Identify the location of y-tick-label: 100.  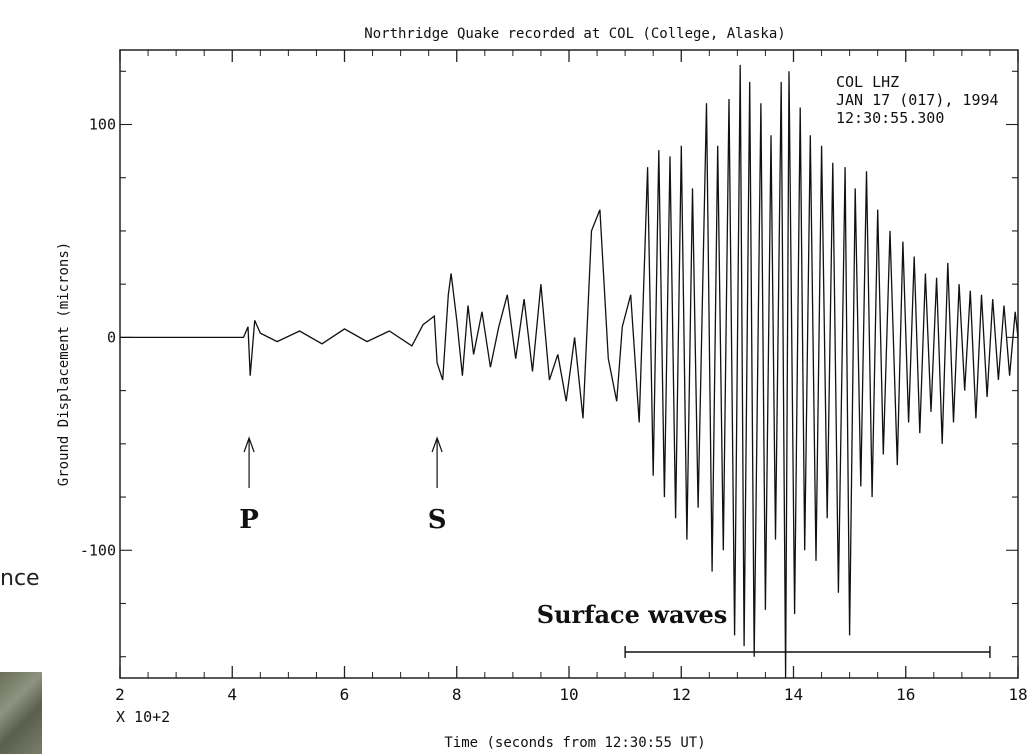
(102, 125).